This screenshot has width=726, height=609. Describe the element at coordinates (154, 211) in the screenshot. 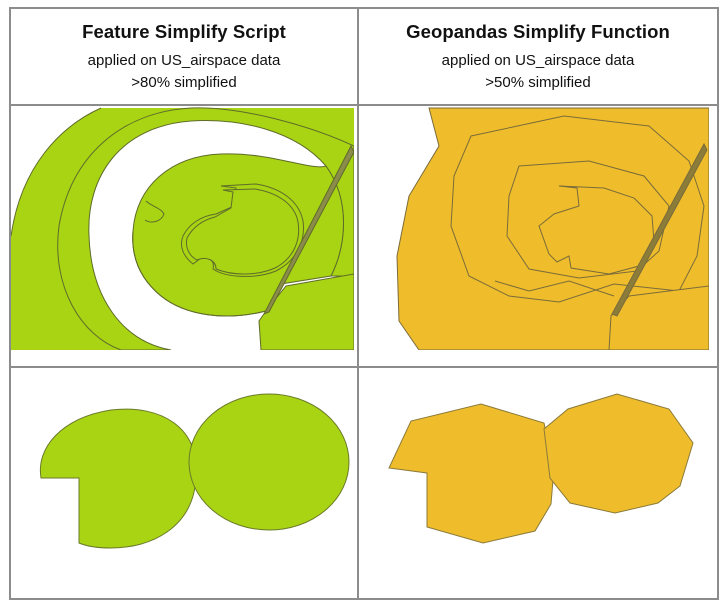

I see `ring-notch` at that location.